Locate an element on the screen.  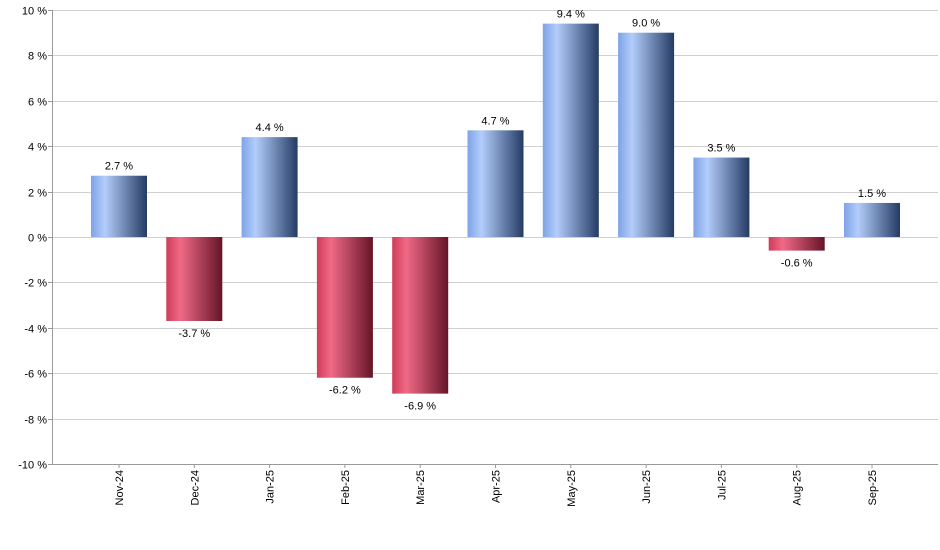
x-tick-label: Aug-25 is located at coordinates (798, 487).